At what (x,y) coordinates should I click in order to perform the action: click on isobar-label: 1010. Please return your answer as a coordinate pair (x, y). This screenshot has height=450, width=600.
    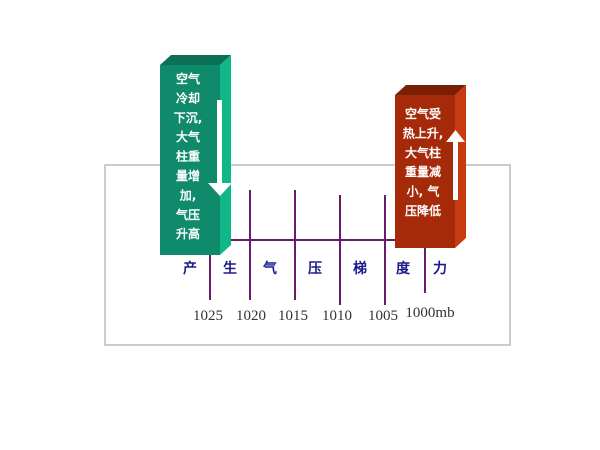
    Looking at the image, I should click on (337, 316).